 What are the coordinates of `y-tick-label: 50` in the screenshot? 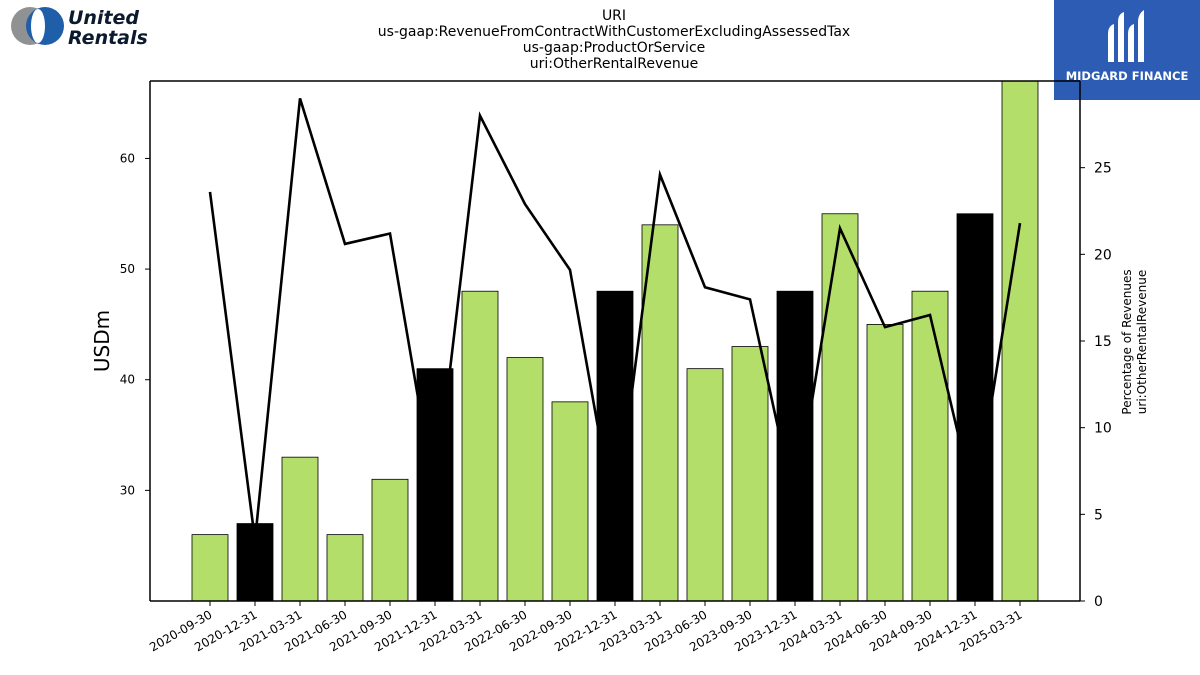 It's located at (127, 269).